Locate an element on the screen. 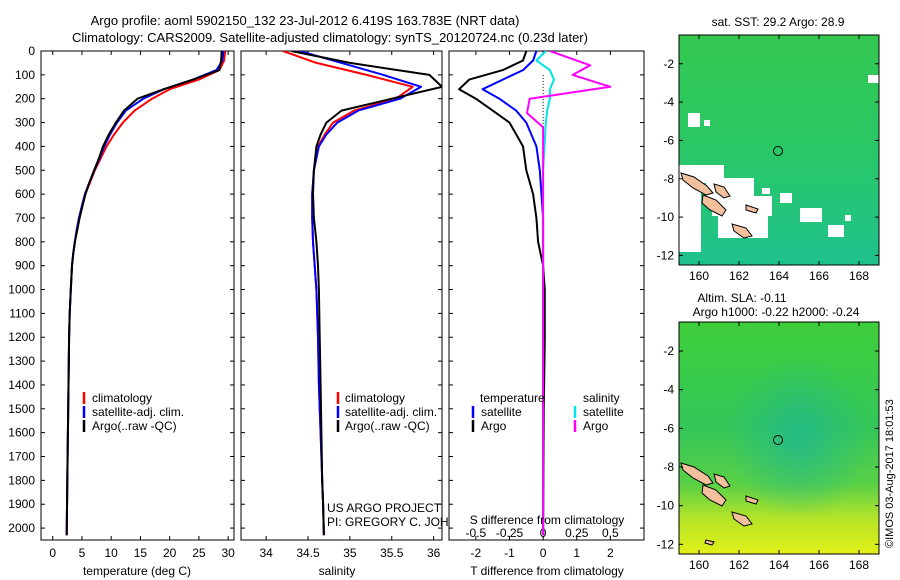 This screenshot has height=580, width=900. series-temperature-argo is located at coordinates (502, 293).